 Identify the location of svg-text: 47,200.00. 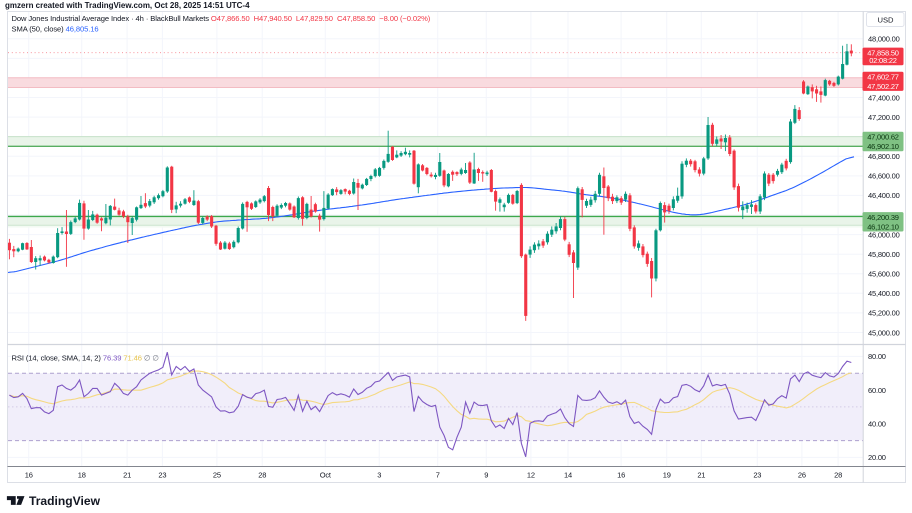
(884, 117).